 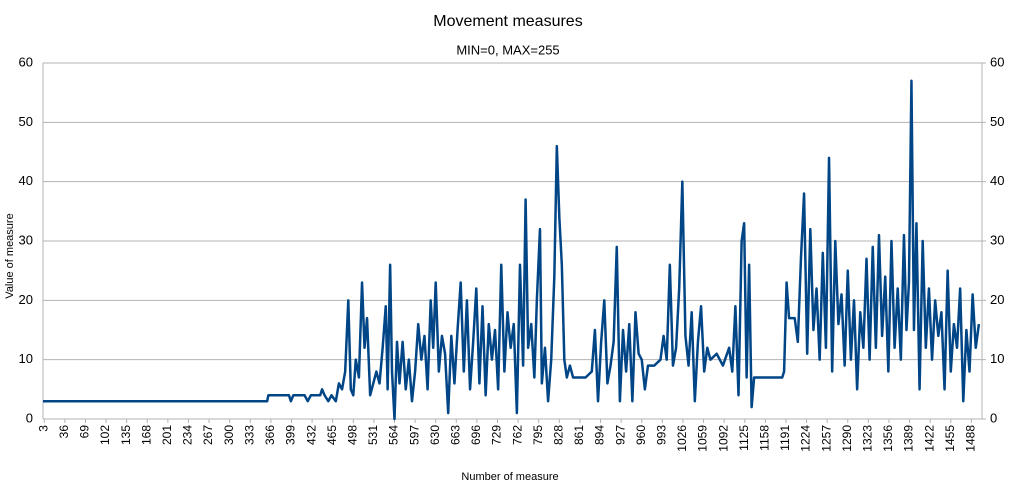 What do you see at coordinates (826, 438) in the screenshot?
I see `x-tick-label: 1257` at bounding box center [826, 438].